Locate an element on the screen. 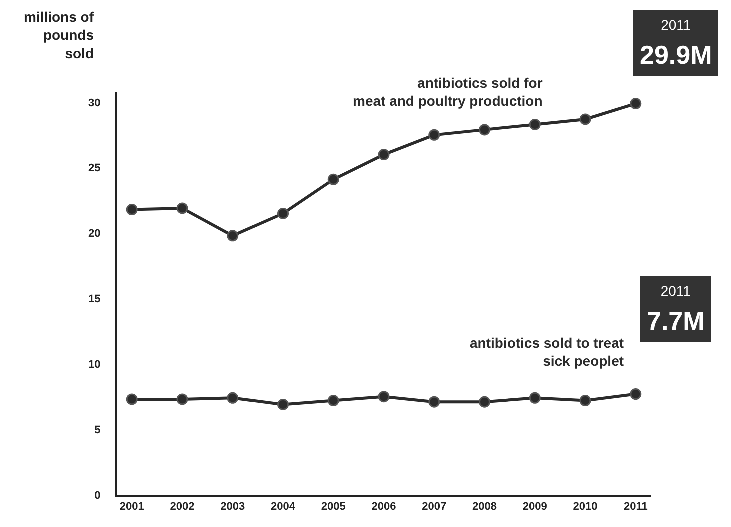 This screenshot has height=527, width=731. y-tick-label: 25 is located at coordinates (94, 168).